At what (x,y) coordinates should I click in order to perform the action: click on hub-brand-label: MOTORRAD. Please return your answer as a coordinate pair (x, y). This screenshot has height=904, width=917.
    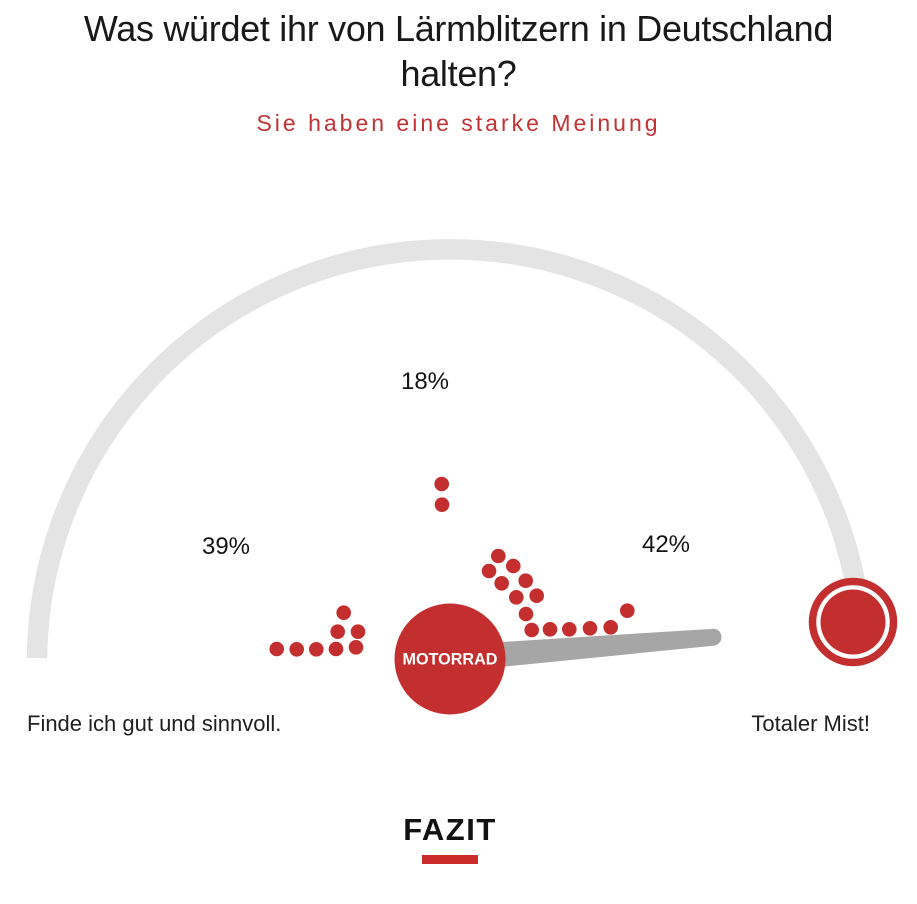
    Looking at the image, I should click on (450, 660).